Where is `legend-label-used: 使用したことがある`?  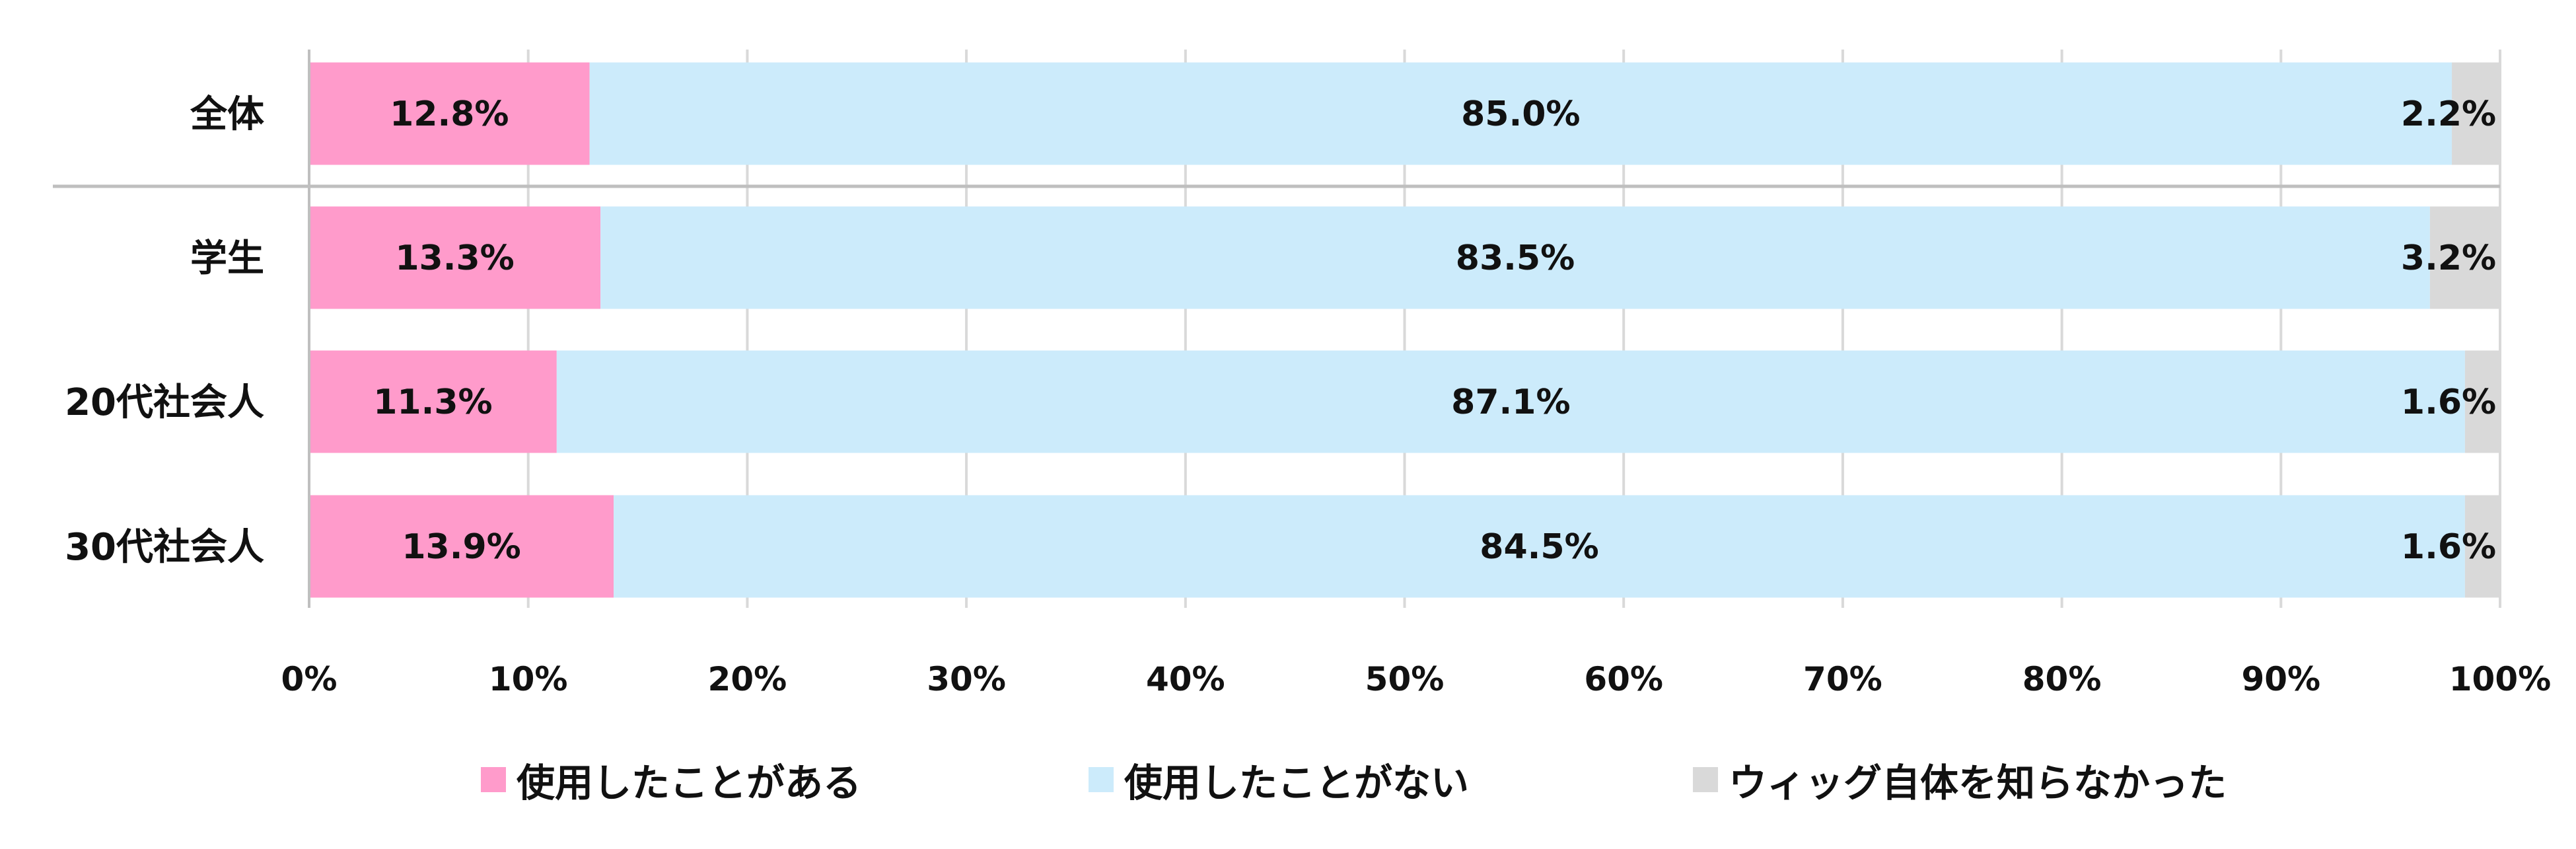
legend-label-used: 使用したことがある is located at coordinates (690, 782).